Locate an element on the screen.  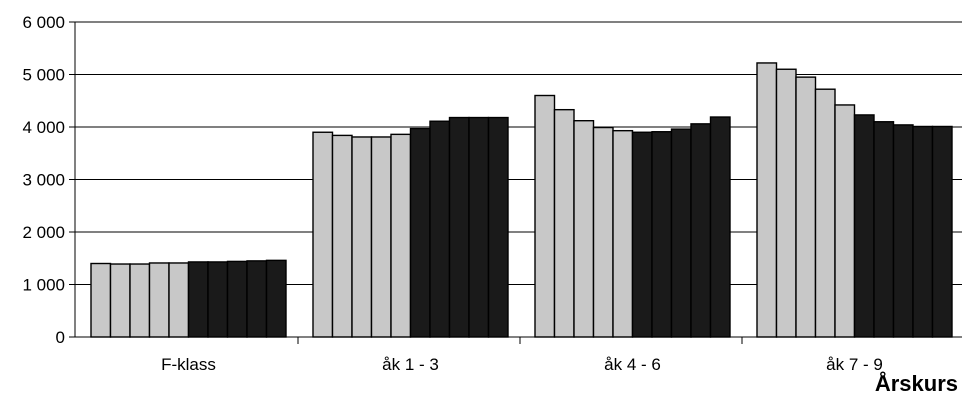
y-tick-label: 6 000 is located at coordinates (43, 22).